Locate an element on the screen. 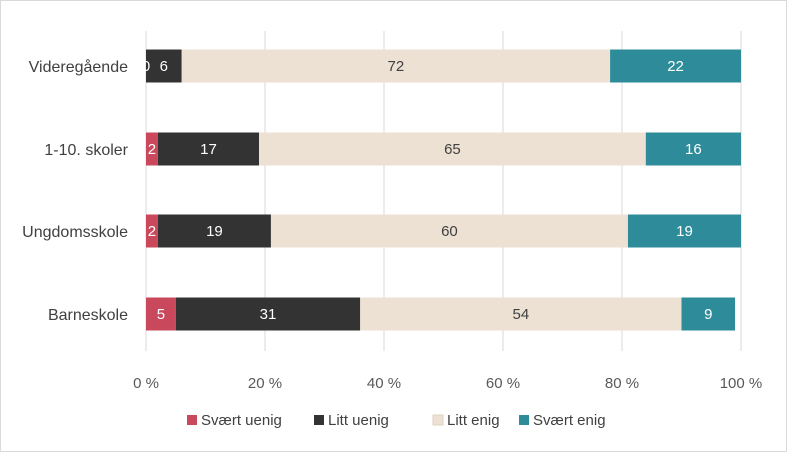 The width and height of the screenshot is (787, 453). legend-label: Svært uenig is located at coordinates (241, 420).